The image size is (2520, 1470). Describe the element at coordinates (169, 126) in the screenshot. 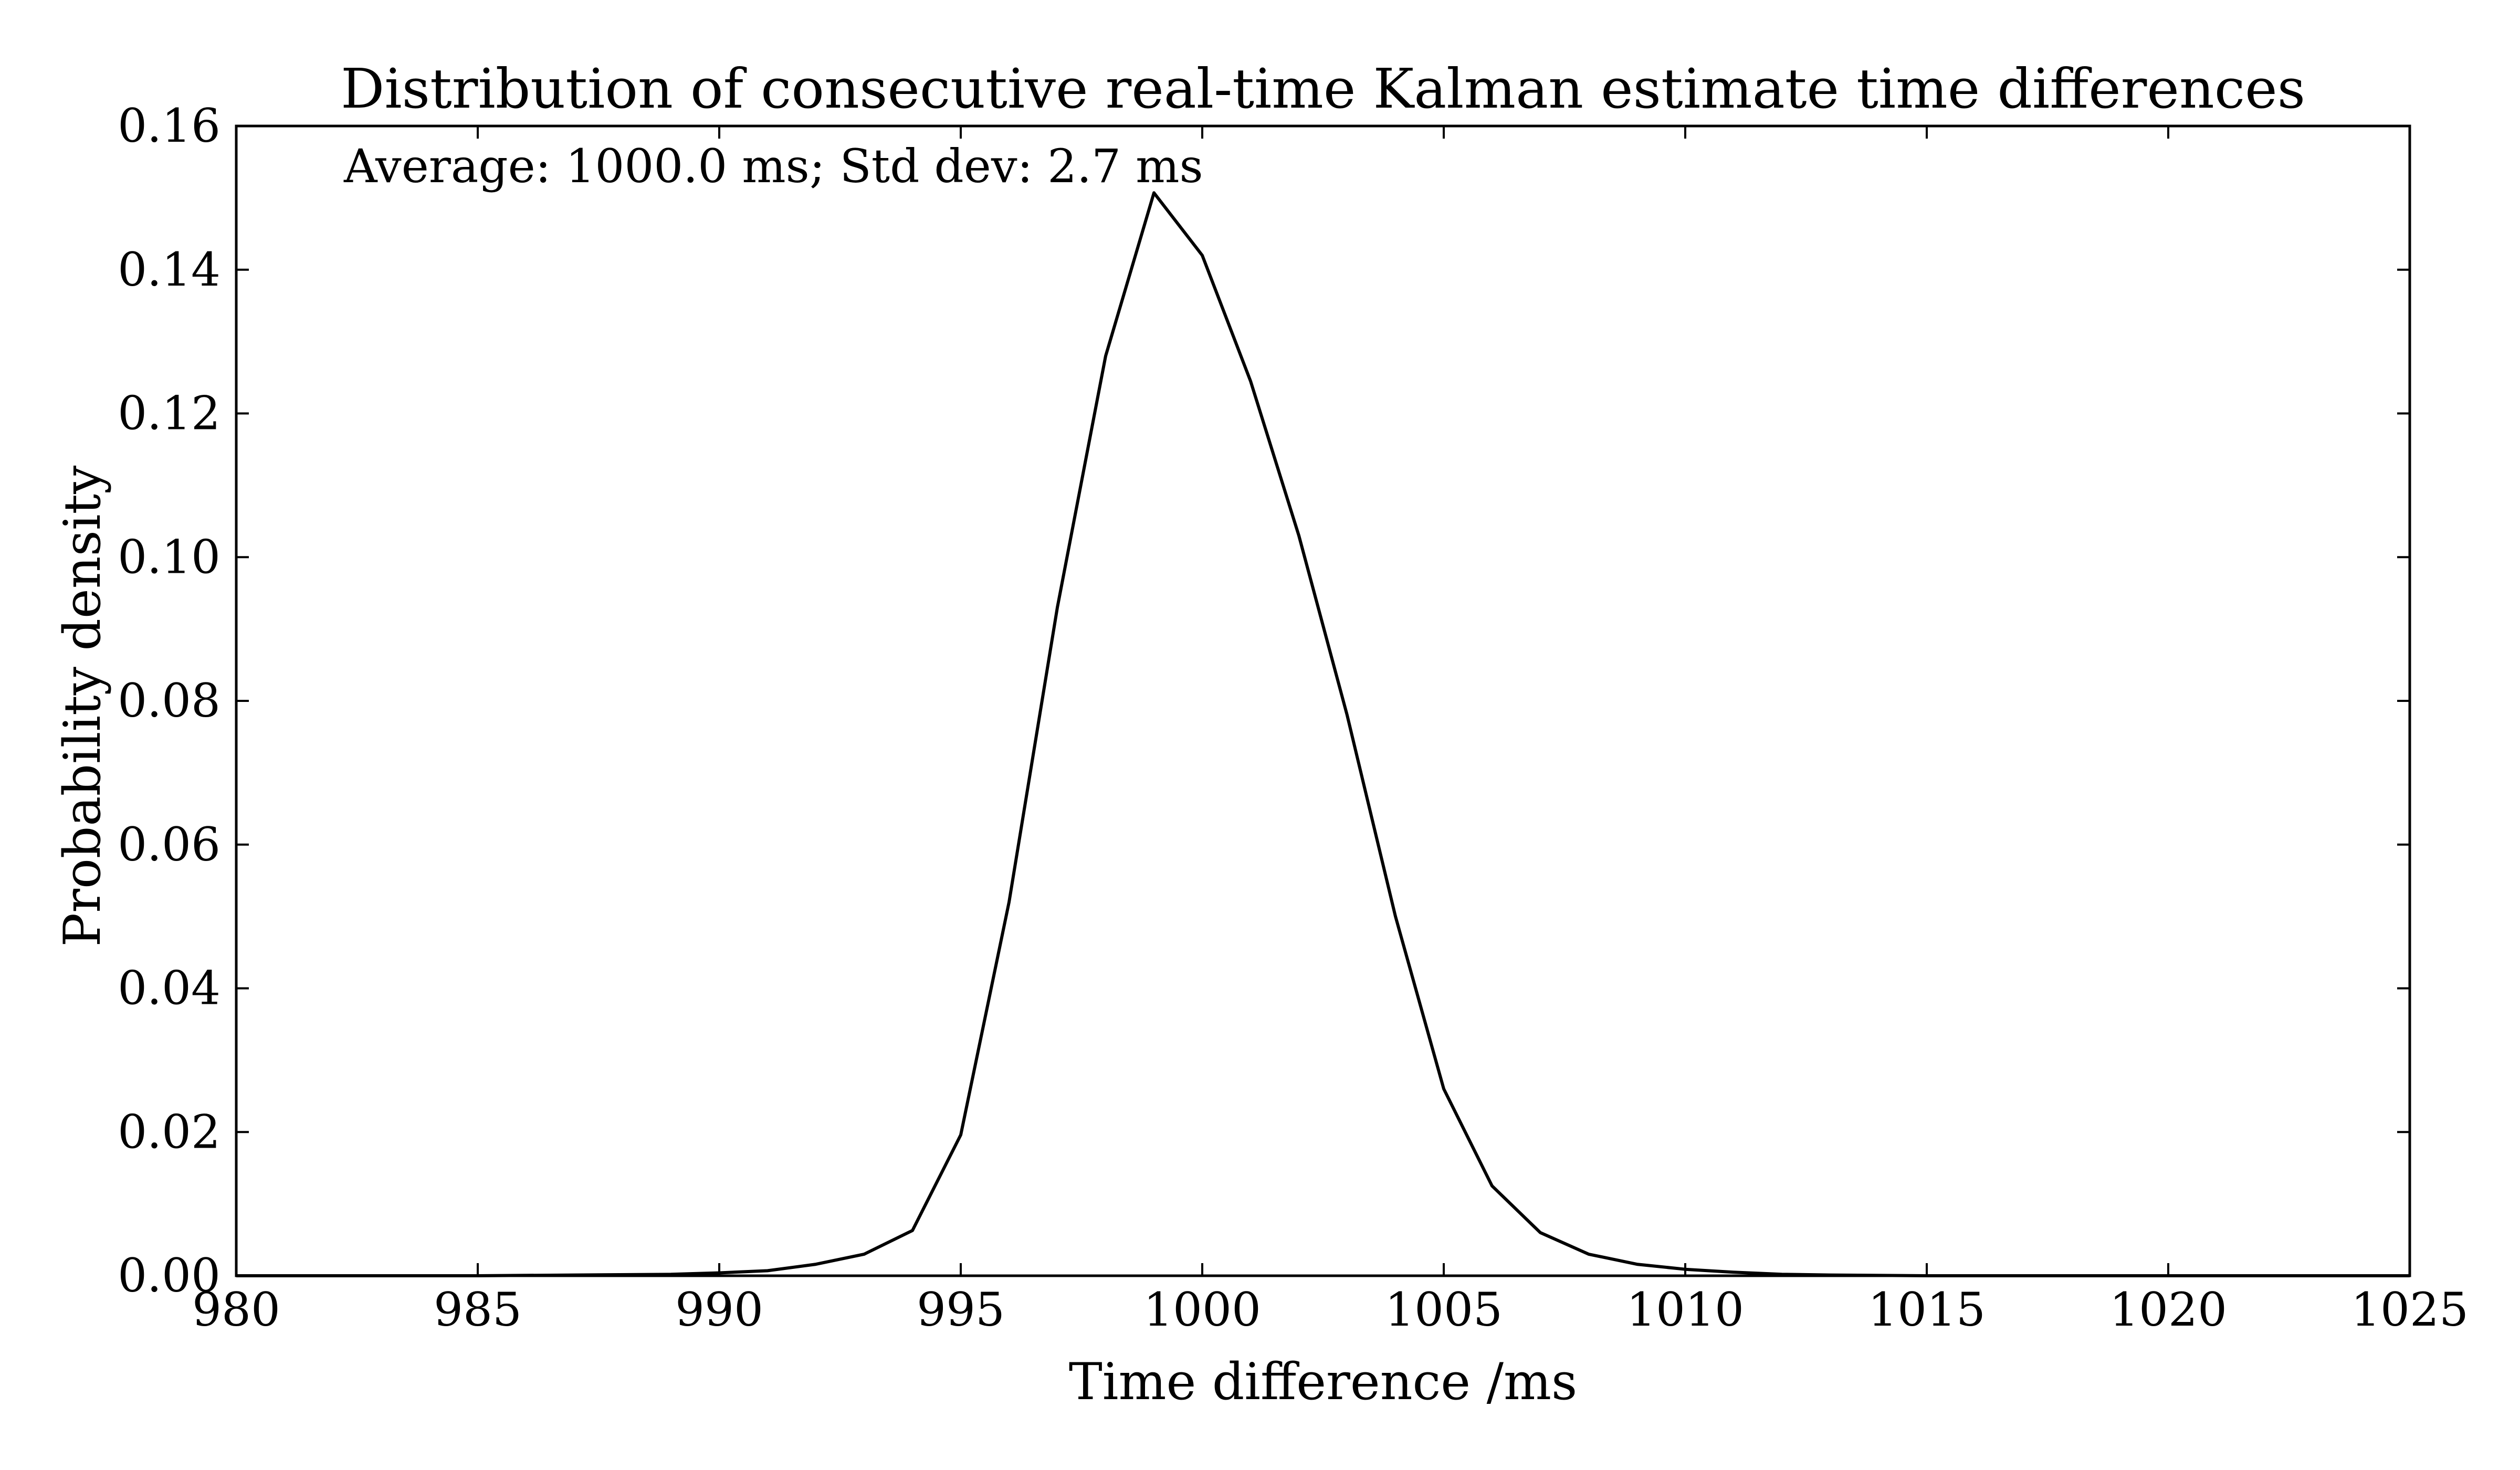

I see `y-tick-label: 0.16` at that location.